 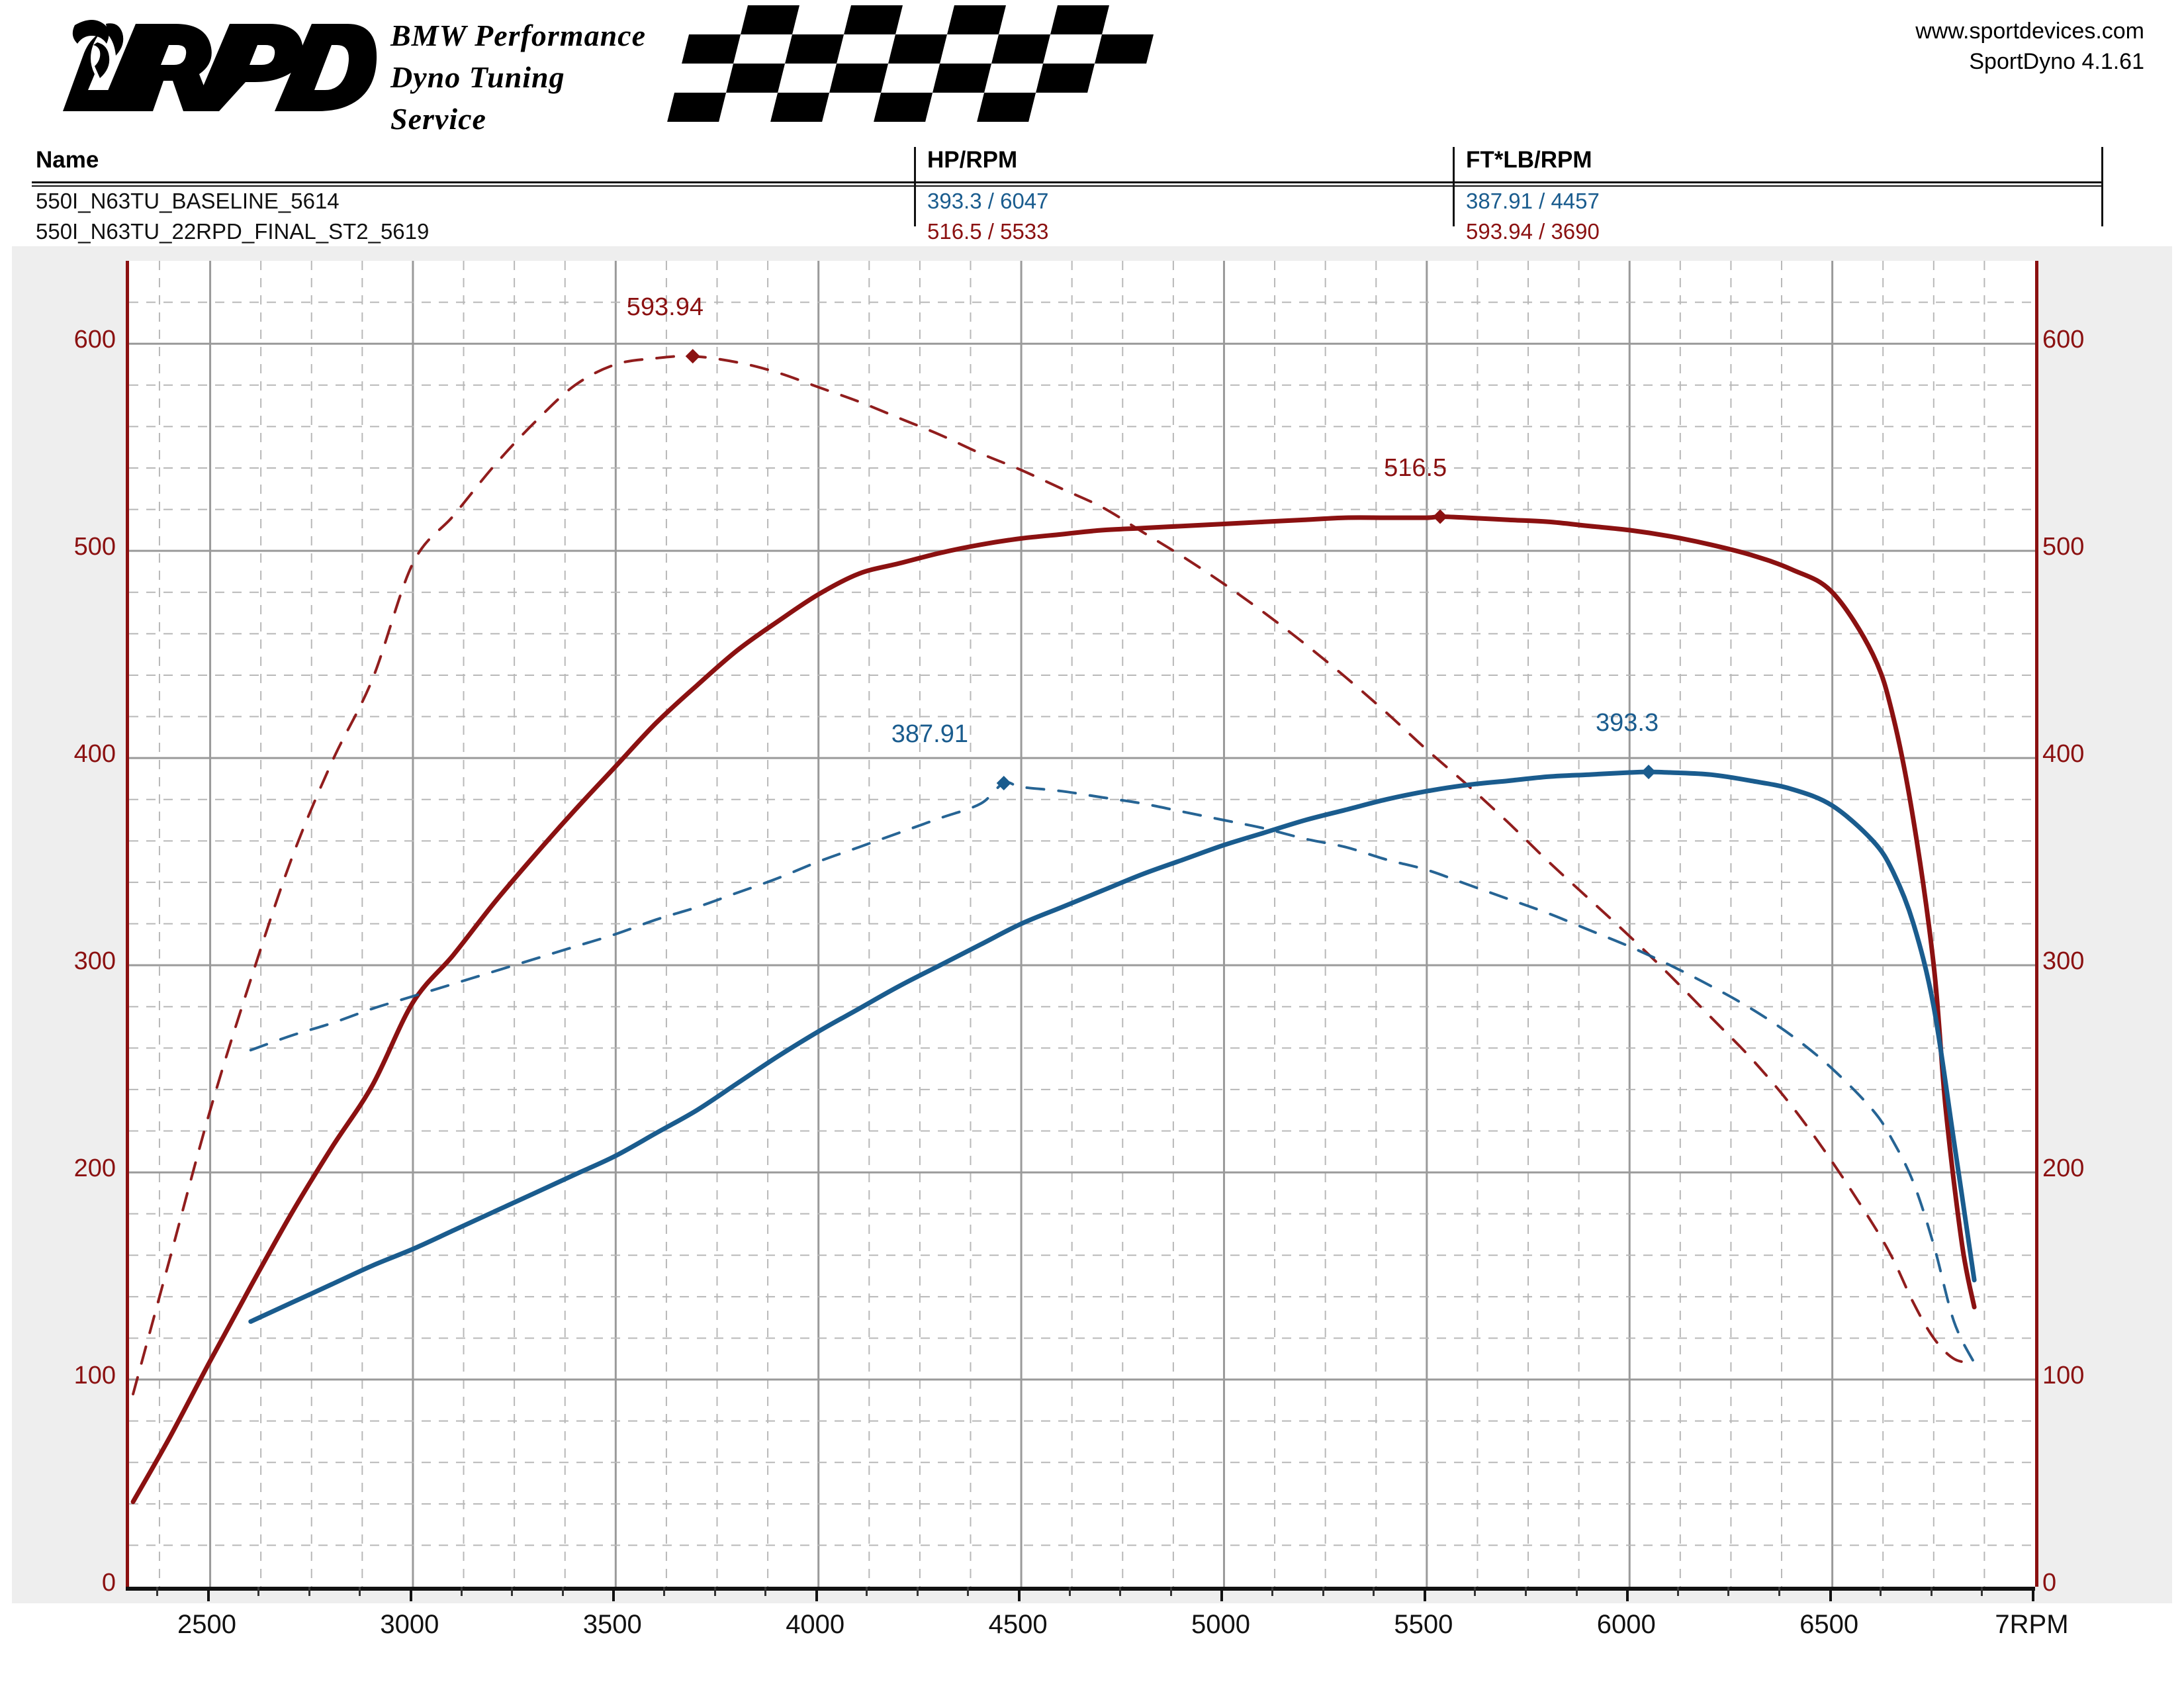 I want to click on y-tick-right-400: 400, so click(x=2063, y=754).